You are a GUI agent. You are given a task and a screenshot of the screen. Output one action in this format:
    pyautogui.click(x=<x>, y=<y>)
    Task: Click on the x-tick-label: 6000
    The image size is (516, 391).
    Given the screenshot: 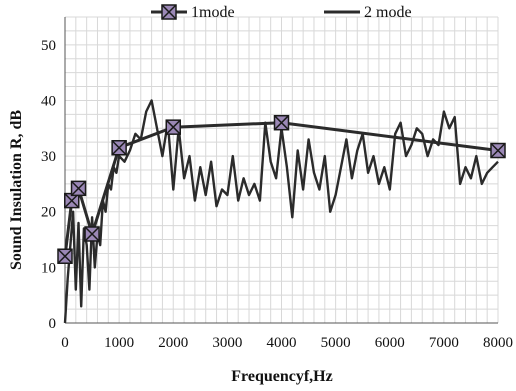 What is the action you would take?
    pyautogui.click(x=390, y=343)
    